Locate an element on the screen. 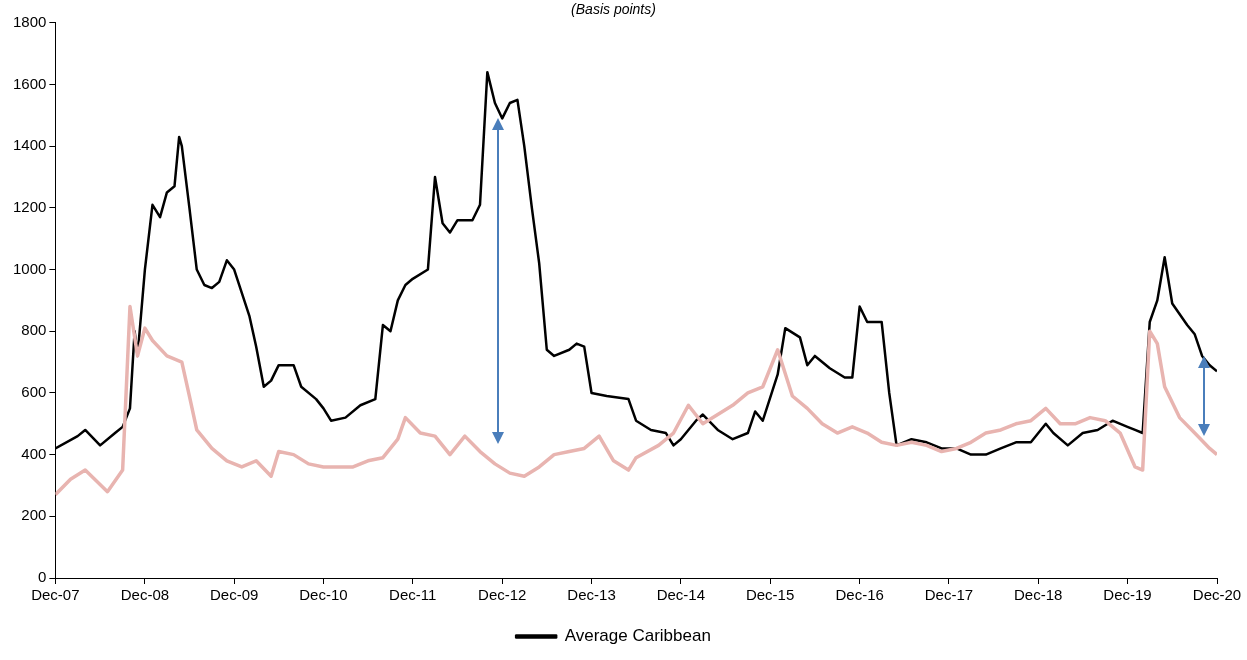  y-tick-label: 400 is located at coordinates (34, 453).